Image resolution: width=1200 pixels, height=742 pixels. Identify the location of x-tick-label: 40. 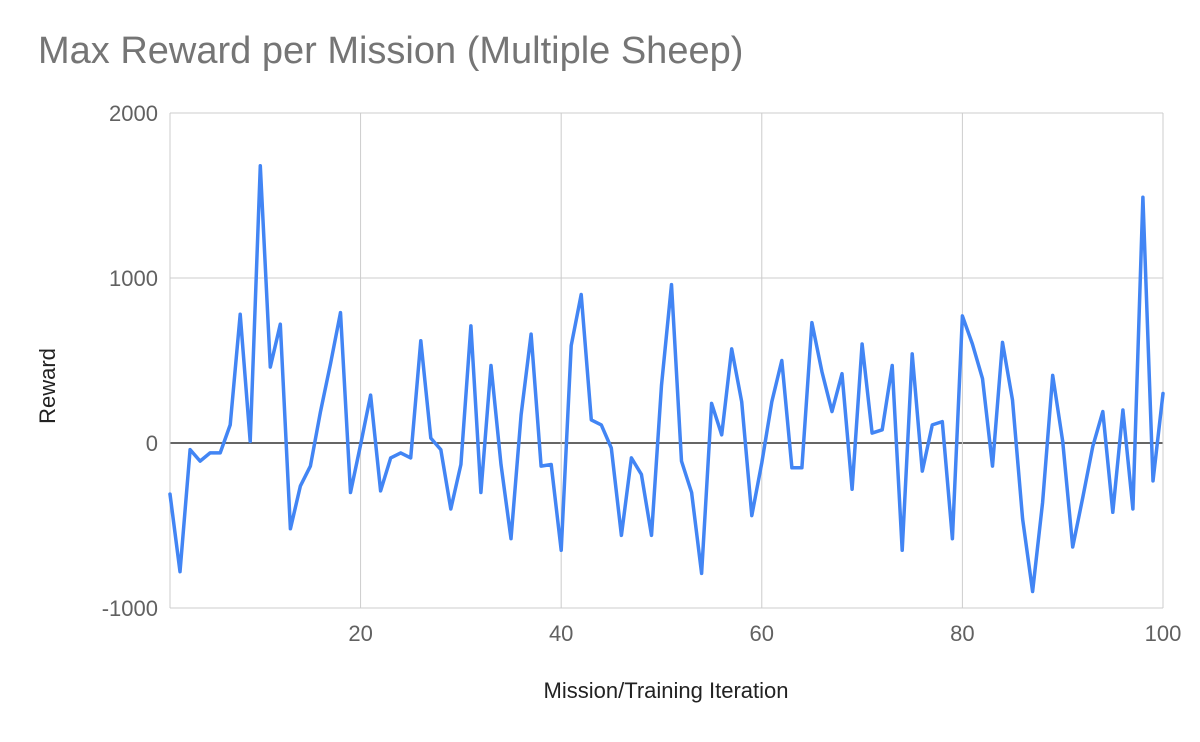
(561, 633).